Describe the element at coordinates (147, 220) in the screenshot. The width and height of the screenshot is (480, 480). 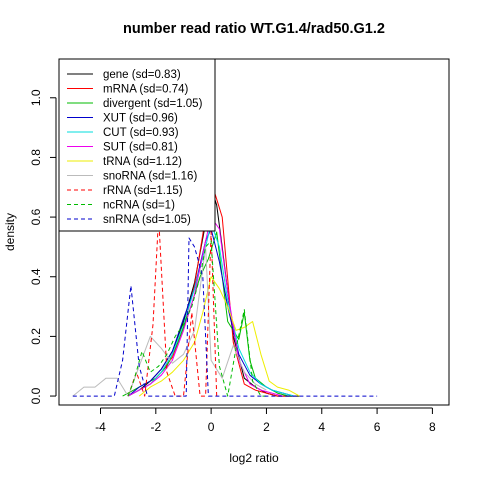
I see `legend-label-10: snRNA (sd=1.05)` at that location.